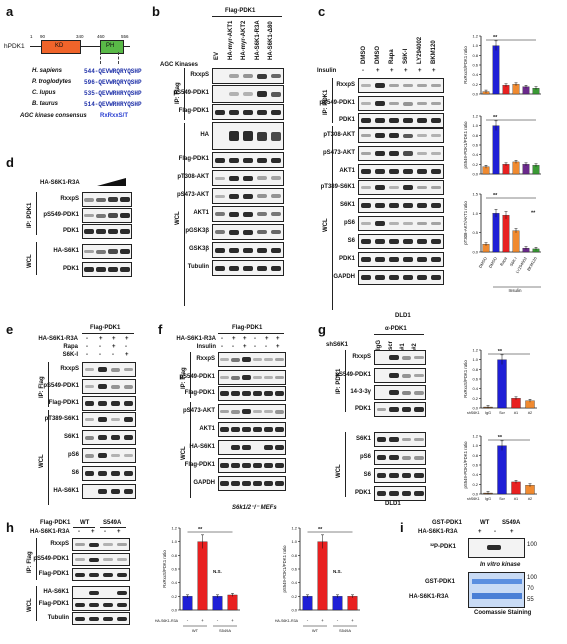  Describe the element at coordinates (10, 11) in the screenshot. I see `panel-letter-a: a` at that location.